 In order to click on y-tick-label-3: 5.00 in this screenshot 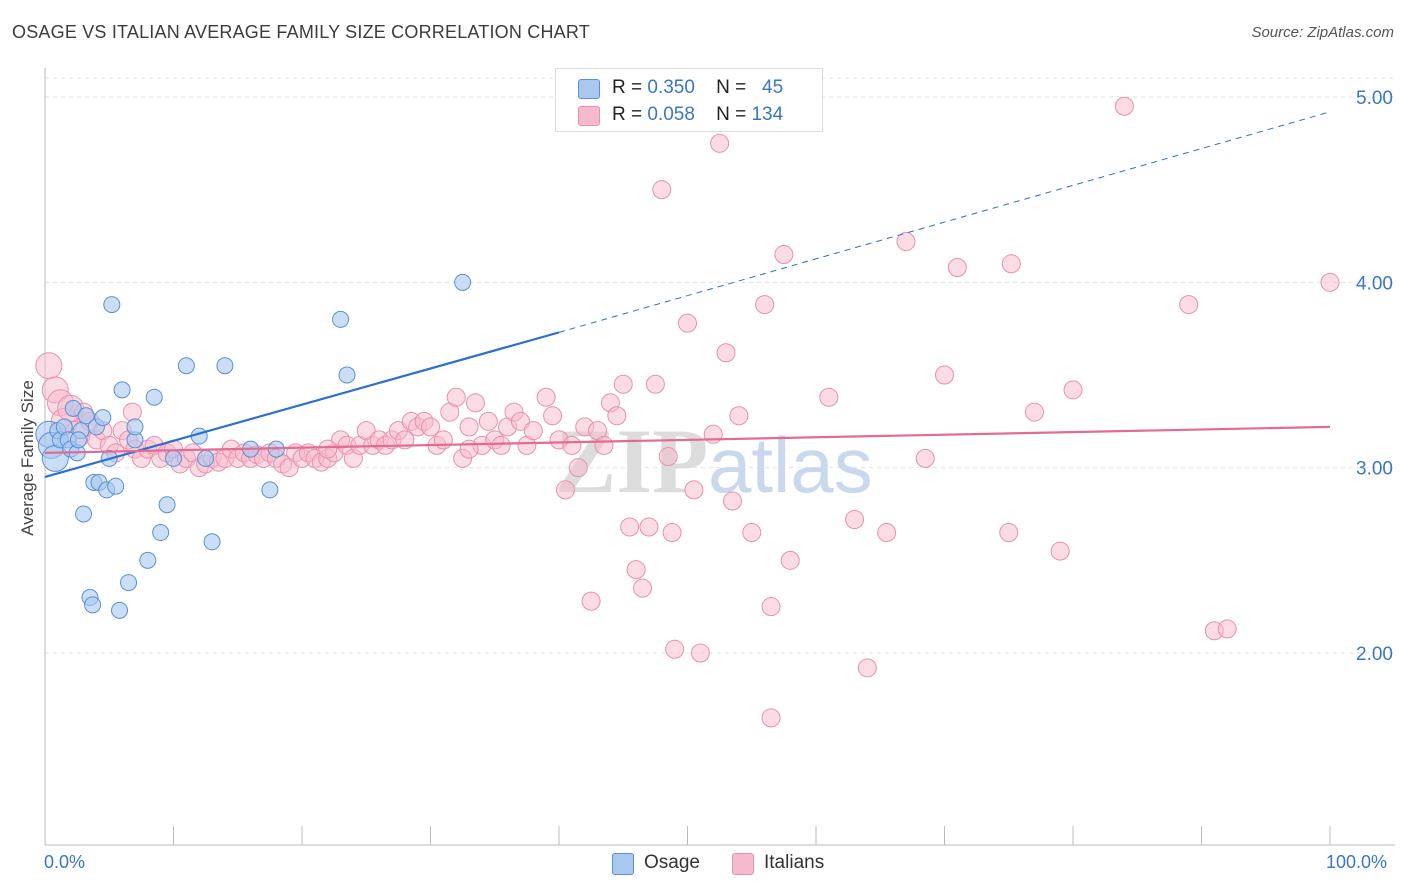, I will do `click(1374, 98)`.